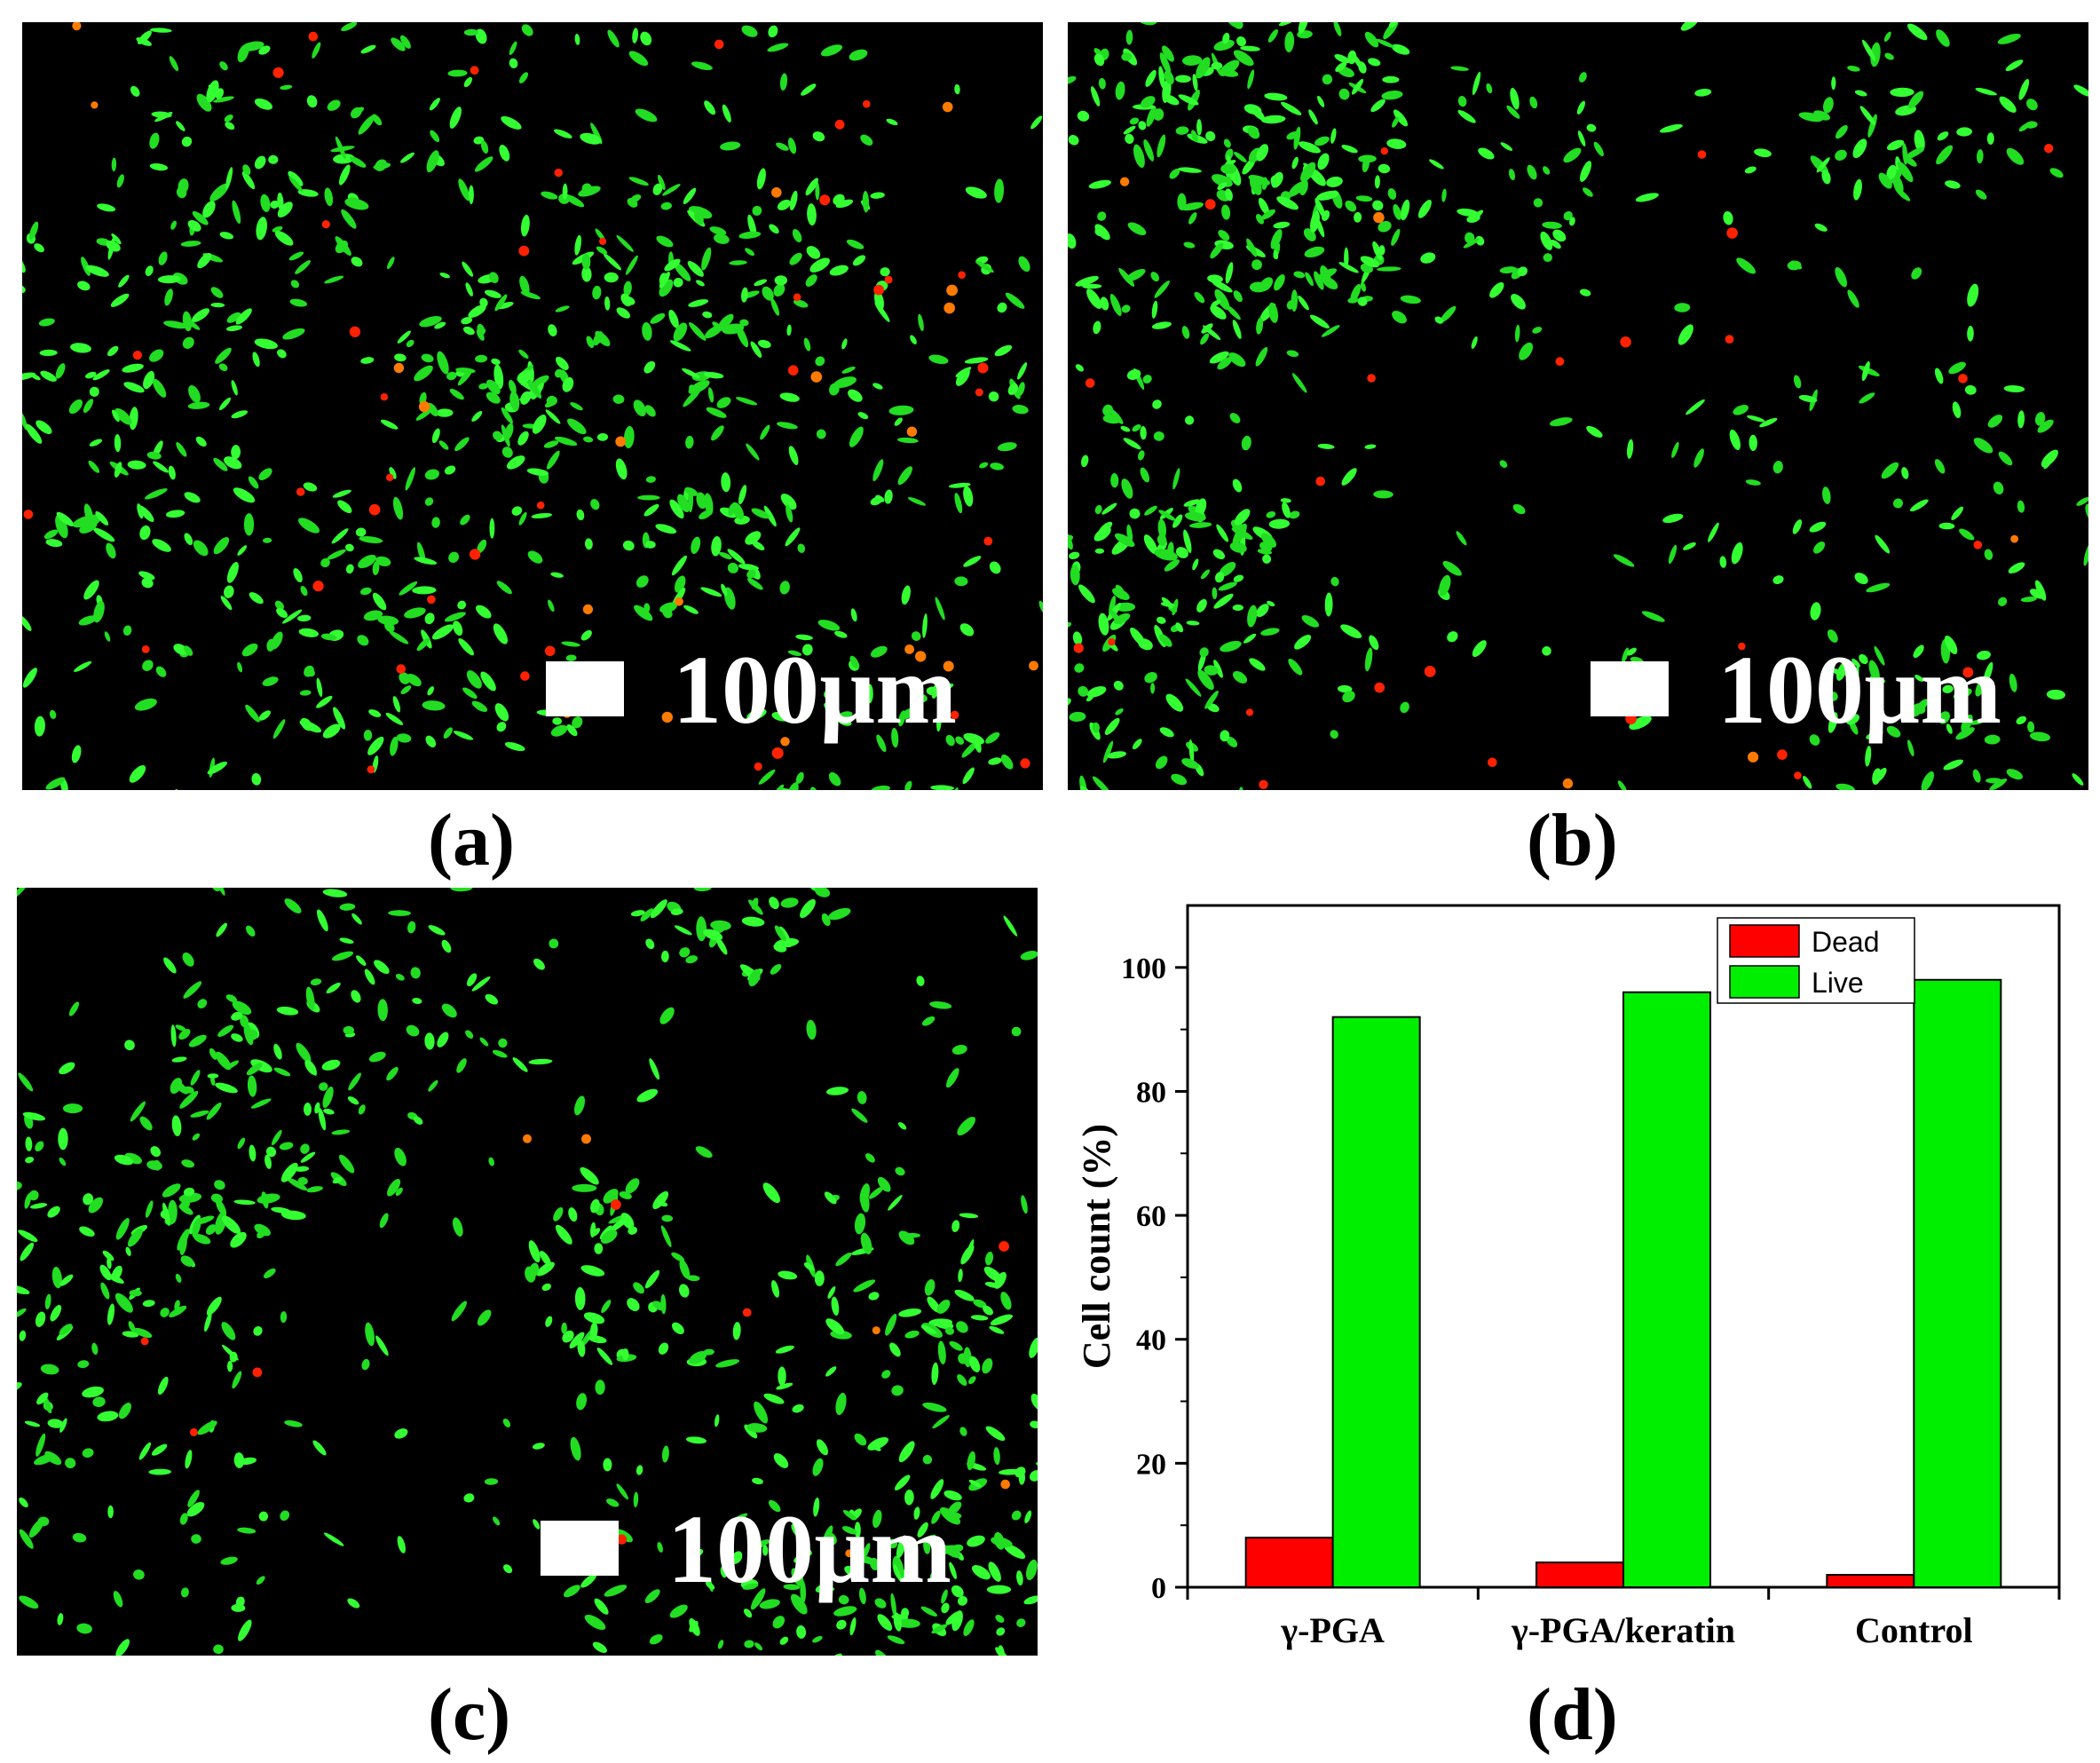 The image size is (2100, 1763). What do you see at coordinates (809, 1549) in the screenshot?
I see `scale-label-c: 100µm` at bounding box center [809, 1549].